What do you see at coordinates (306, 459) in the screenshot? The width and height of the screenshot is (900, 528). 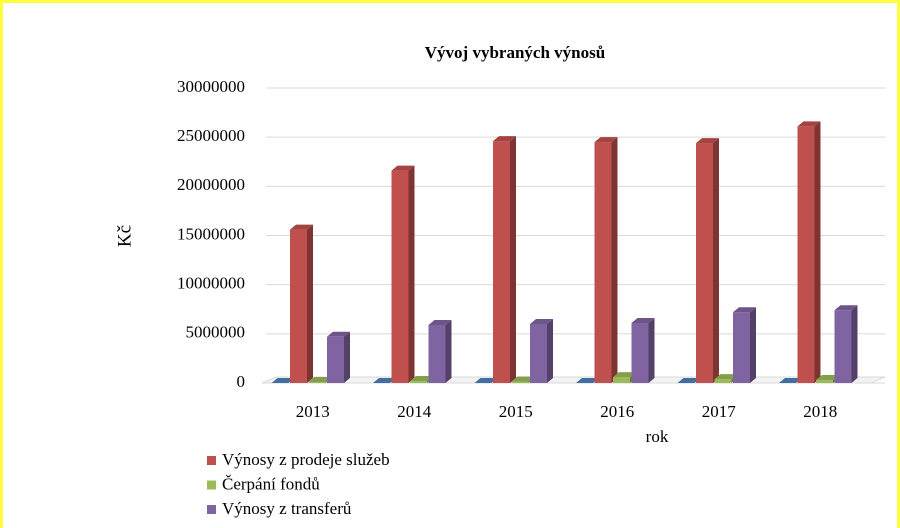 I see `legend-label: Výnosy z prodeje služeb` at bounding box center [306, 459].